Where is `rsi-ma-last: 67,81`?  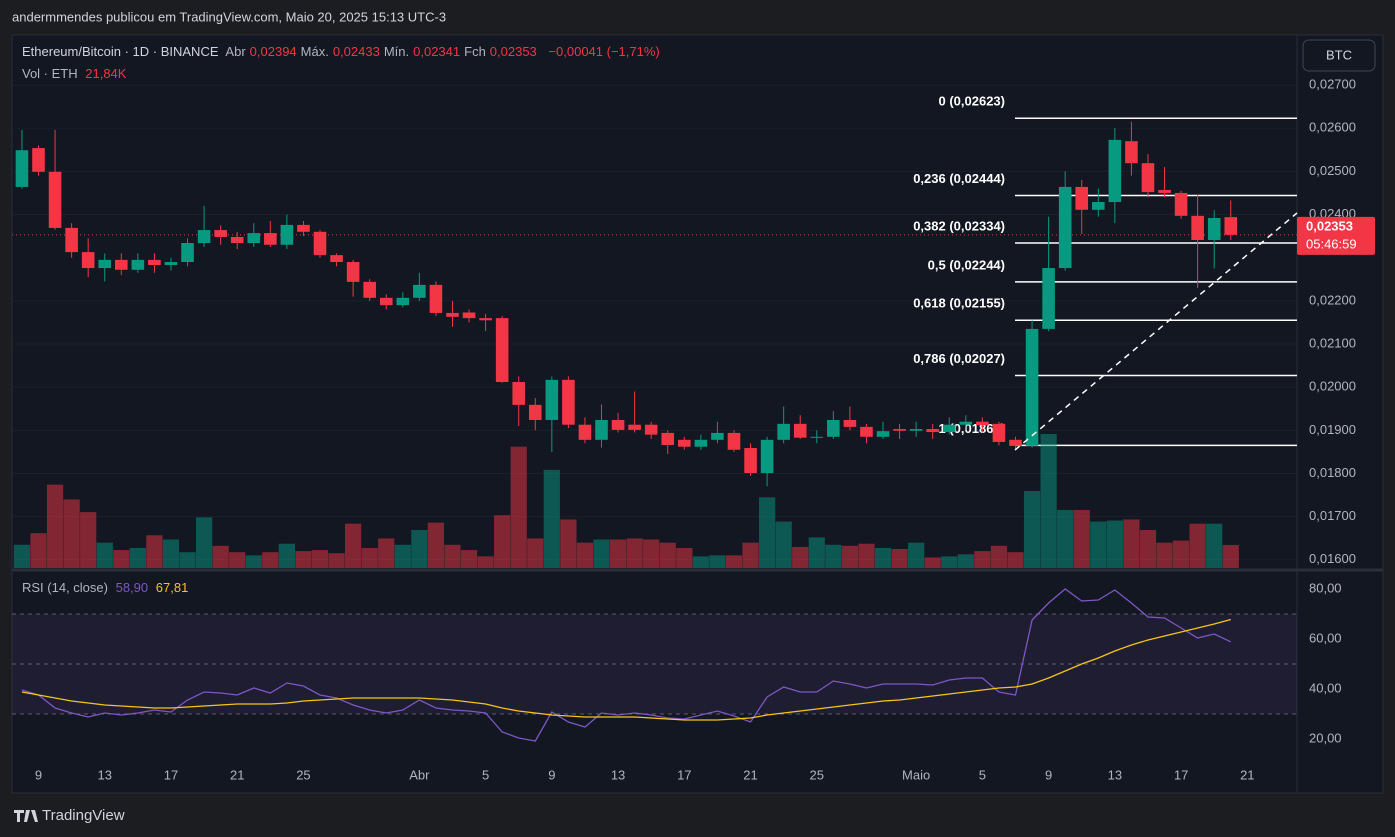
rsi-ma-last: 67,81 is located at coordinates (172, 587).